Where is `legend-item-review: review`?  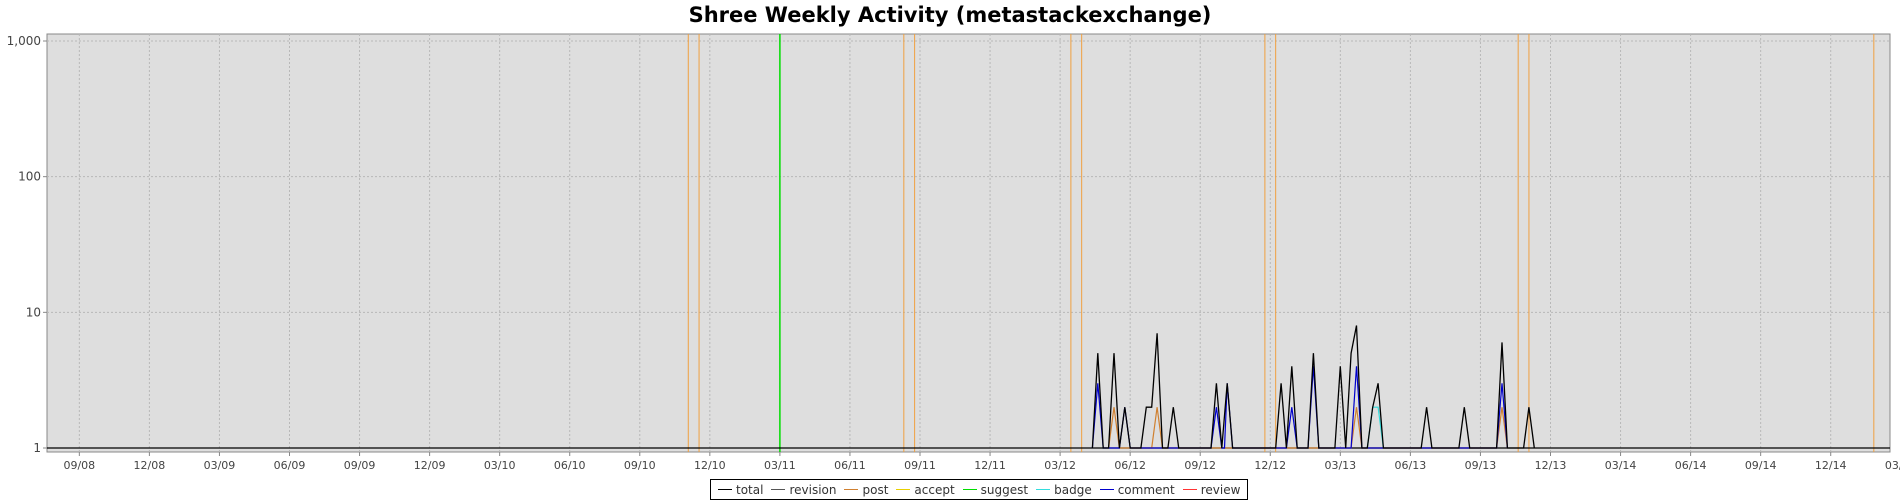
legend-item-review: review is located at coordinates (1212, 490).